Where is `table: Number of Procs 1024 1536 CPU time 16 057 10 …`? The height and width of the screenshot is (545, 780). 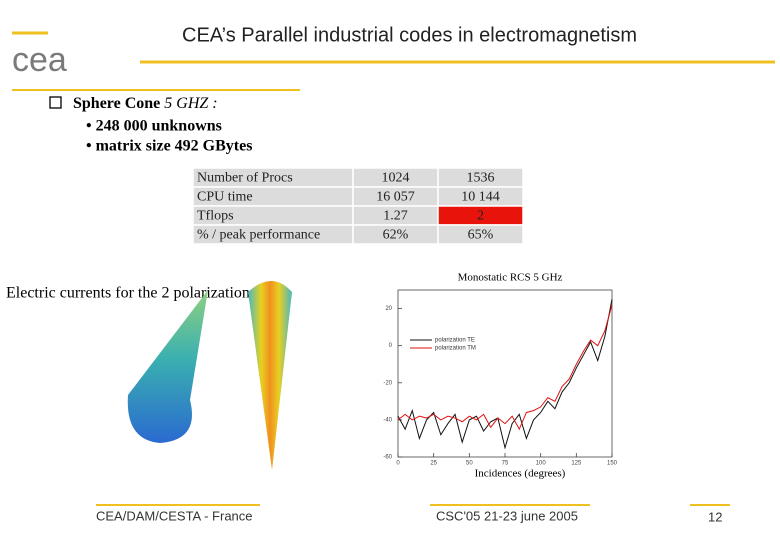
table: Number of Procs 1024 1536 CPU time 16 057 10 … is located at coordinates (358, 206).